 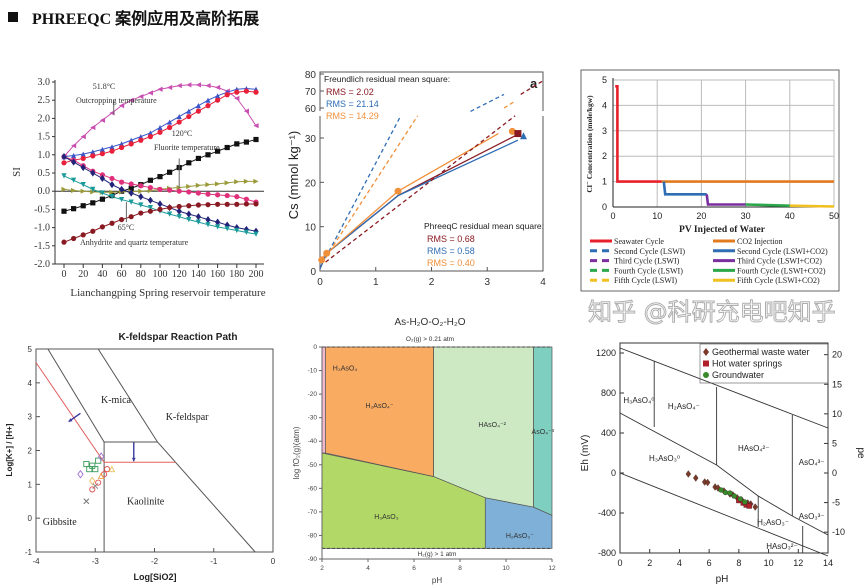 I want to click on y-tick-label: 3, so click(x=604, y=131).